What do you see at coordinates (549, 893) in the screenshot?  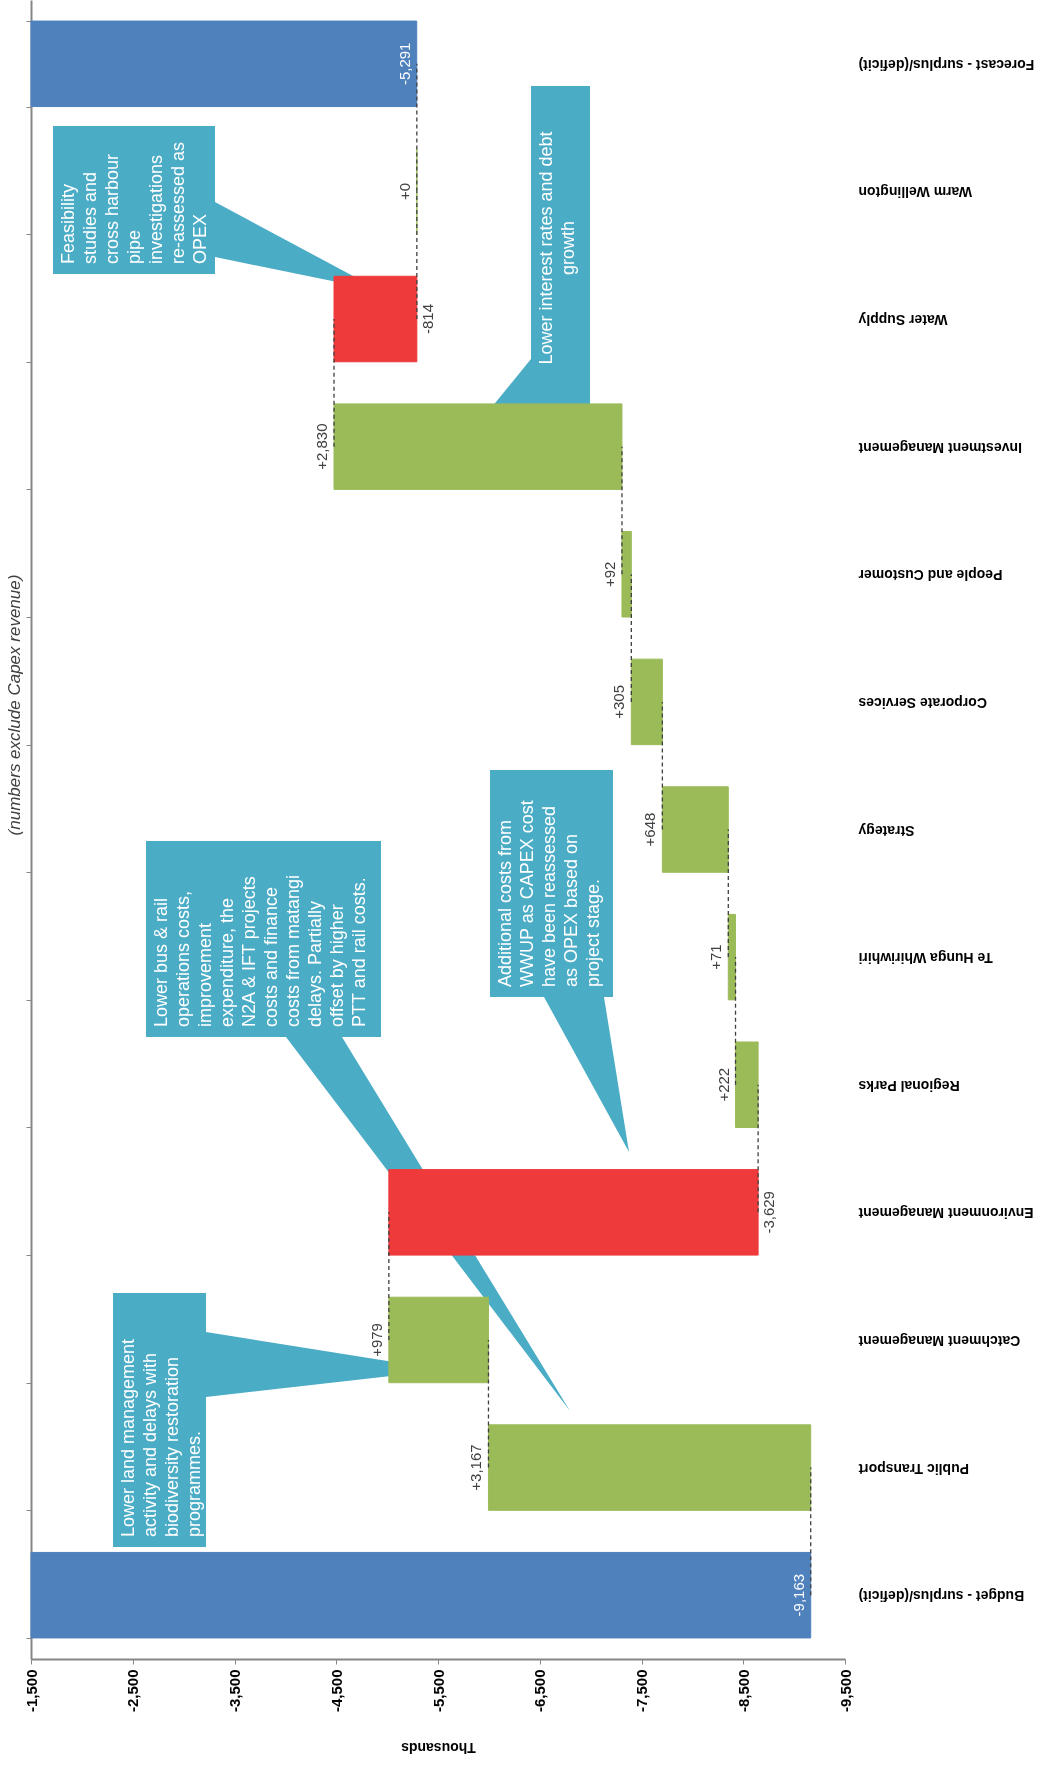 I see `annotation: Additional costs from WWUP as CAPEX cost have been reassessed as OPEX based on project stage.` at bounding box center [549, 893].